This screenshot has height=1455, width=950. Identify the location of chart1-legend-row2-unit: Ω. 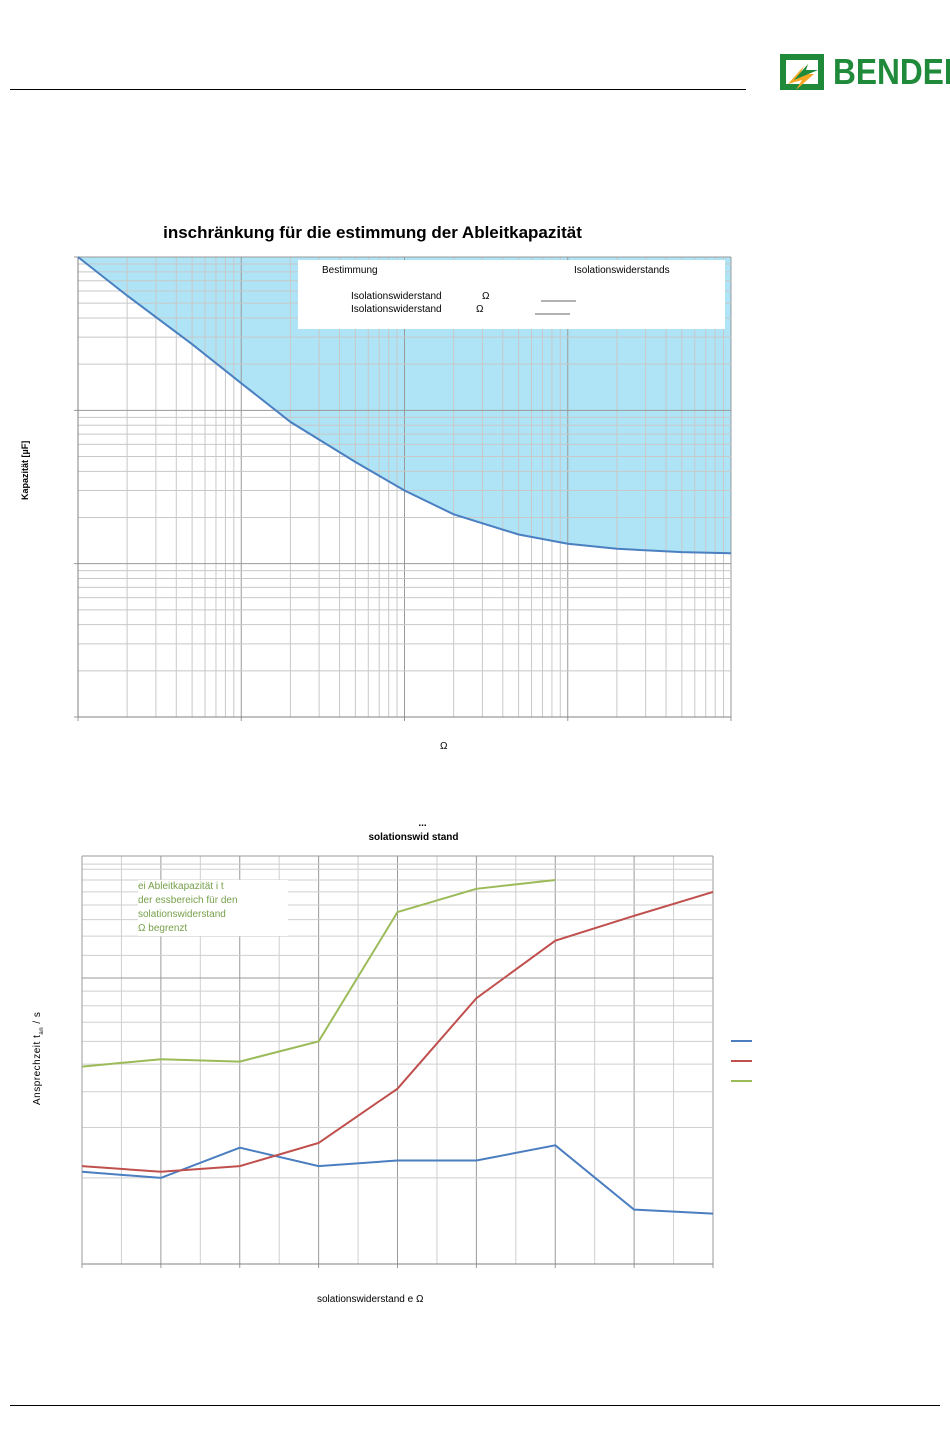
(480, 309).